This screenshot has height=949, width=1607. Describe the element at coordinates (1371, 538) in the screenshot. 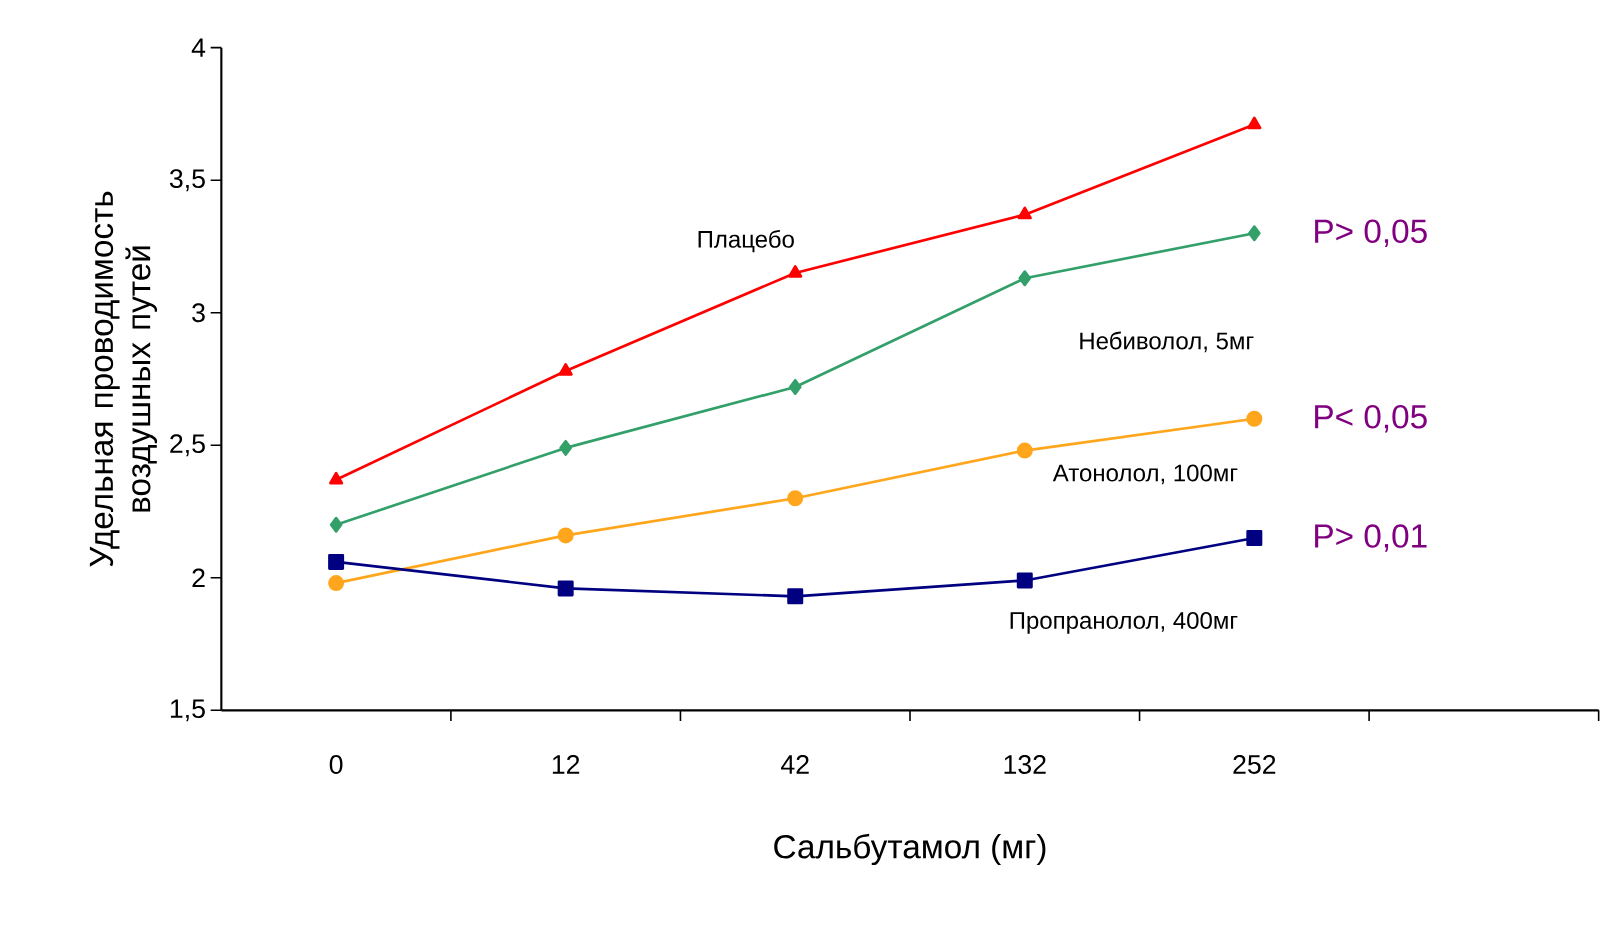

I see `annotation: P> 0,01` at that location.